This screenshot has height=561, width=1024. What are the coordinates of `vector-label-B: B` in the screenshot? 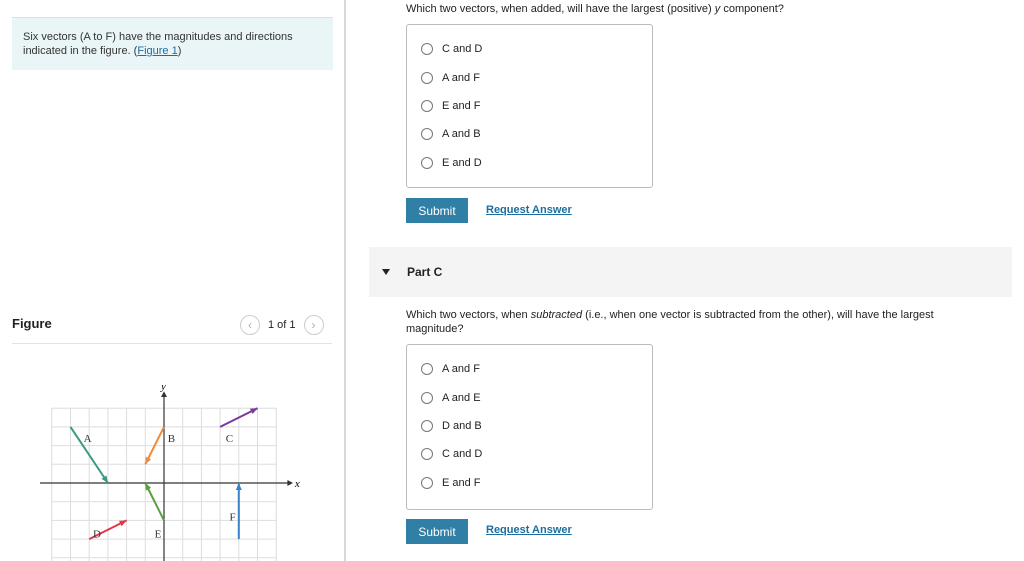 It's located at (171, 439).